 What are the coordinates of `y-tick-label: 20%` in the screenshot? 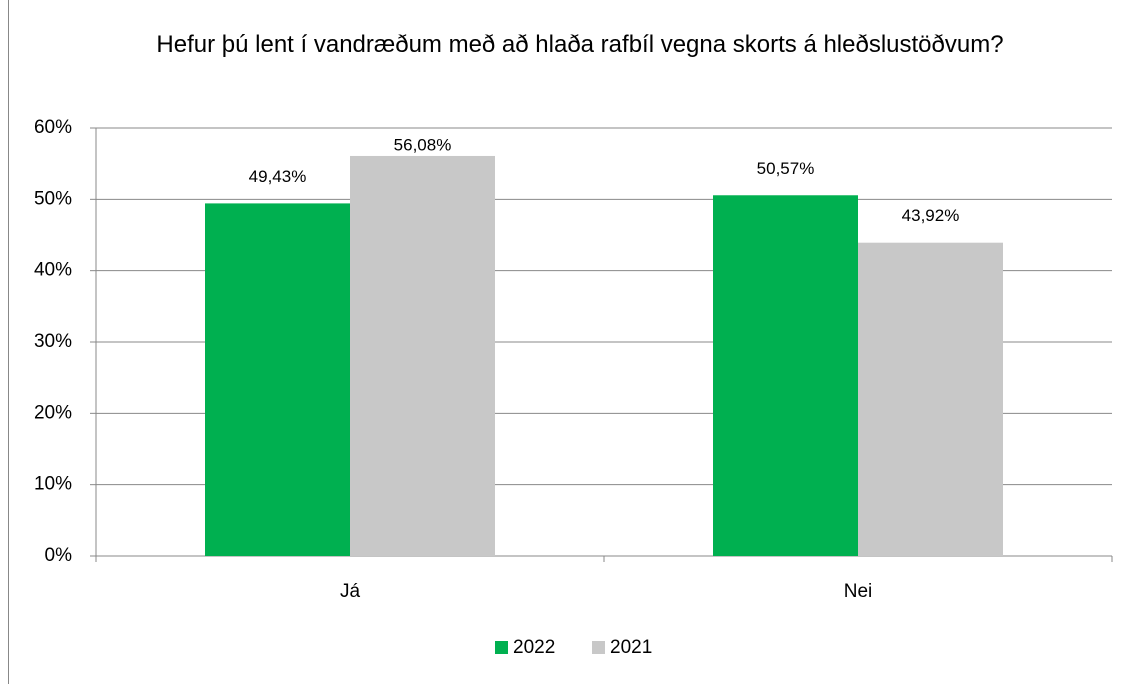 It's located at (53, 412).